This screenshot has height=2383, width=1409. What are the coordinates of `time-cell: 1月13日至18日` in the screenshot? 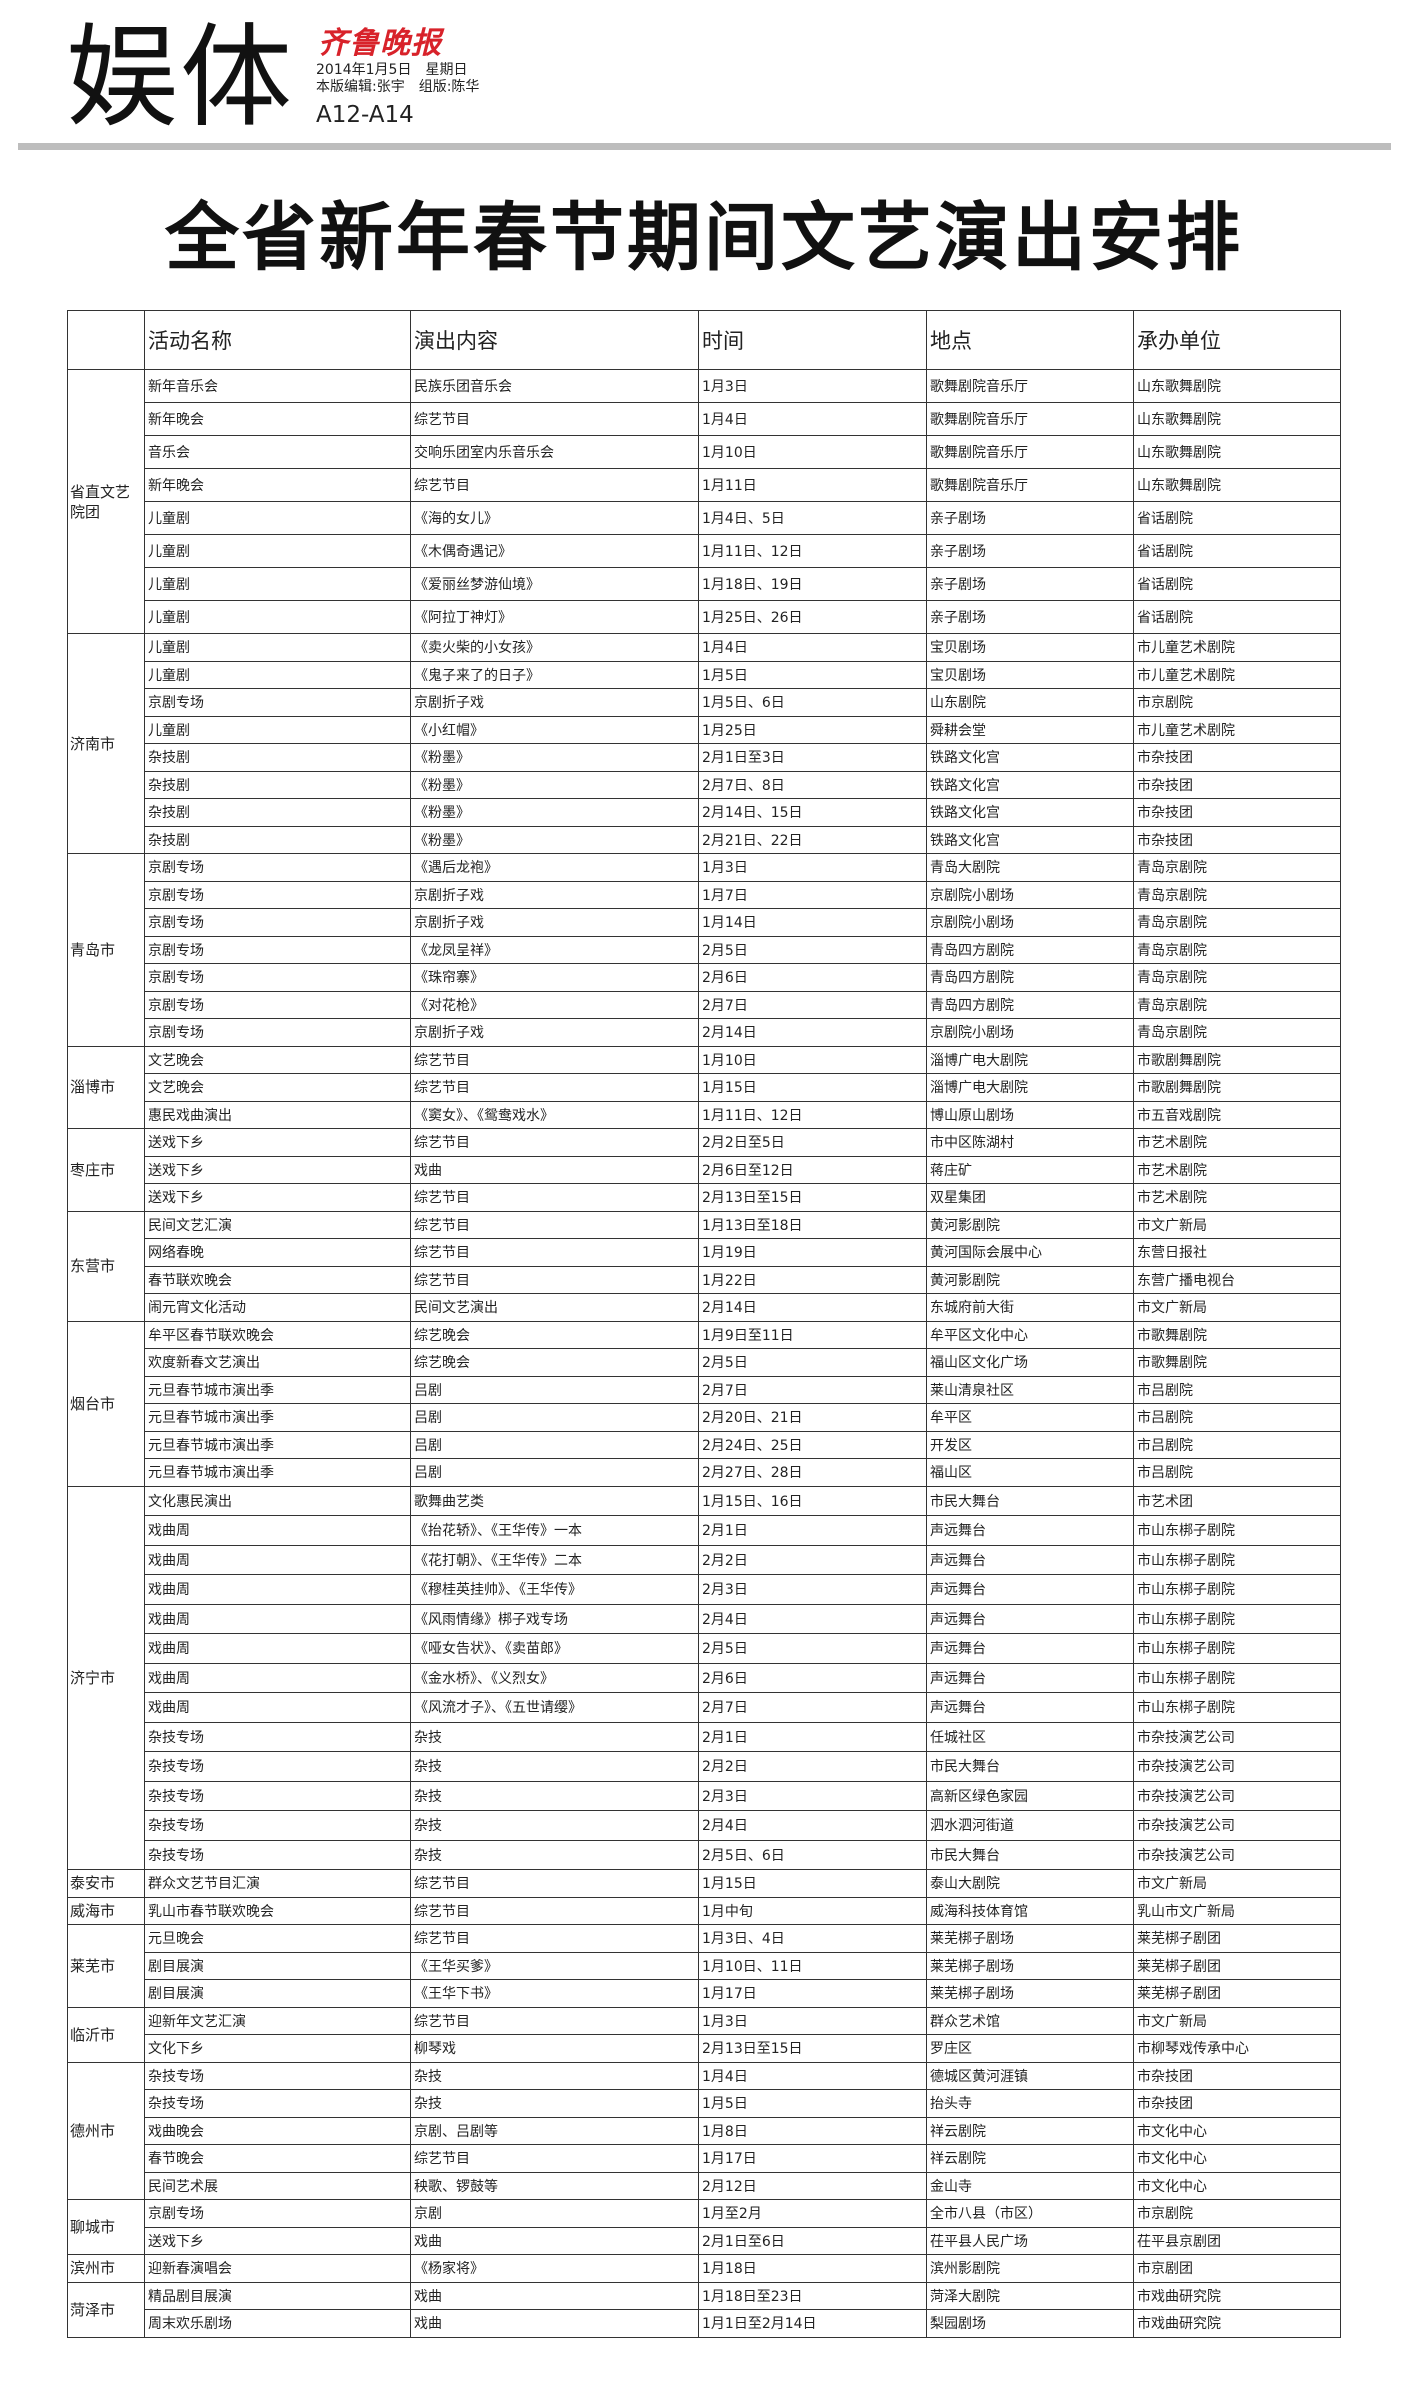 It's located at (812, 1224).